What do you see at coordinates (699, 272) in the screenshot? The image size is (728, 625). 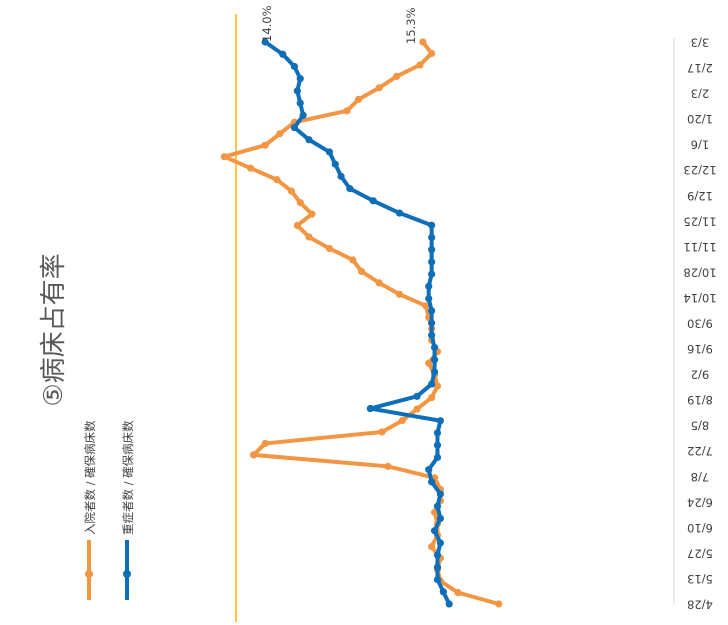 I see `x-tick-label: 10/28` at bounding box center [699, 272].